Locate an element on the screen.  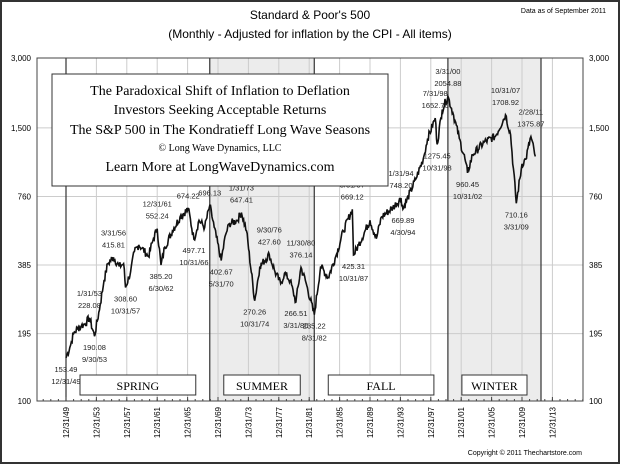
annotation-label: 235.22 is located at coordinates (314, 326).